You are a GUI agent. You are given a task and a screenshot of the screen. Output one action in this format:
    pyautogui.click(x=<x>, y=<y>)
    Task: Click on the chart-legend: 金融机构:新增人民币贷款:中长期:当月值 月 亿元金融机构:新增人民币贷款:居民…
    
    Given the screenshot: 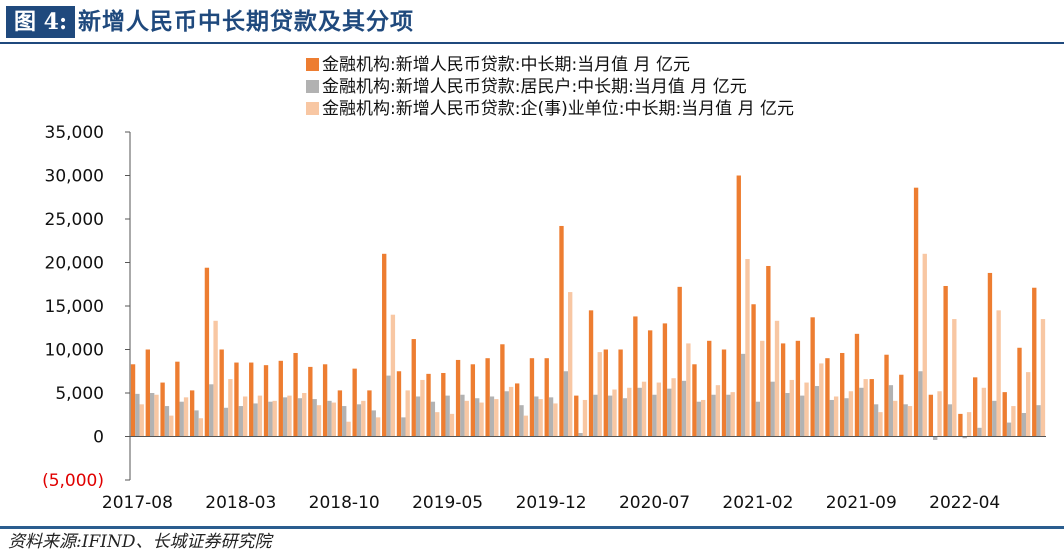 What is the action you would take?
    pyautogui.click(x=550, y=87)
    